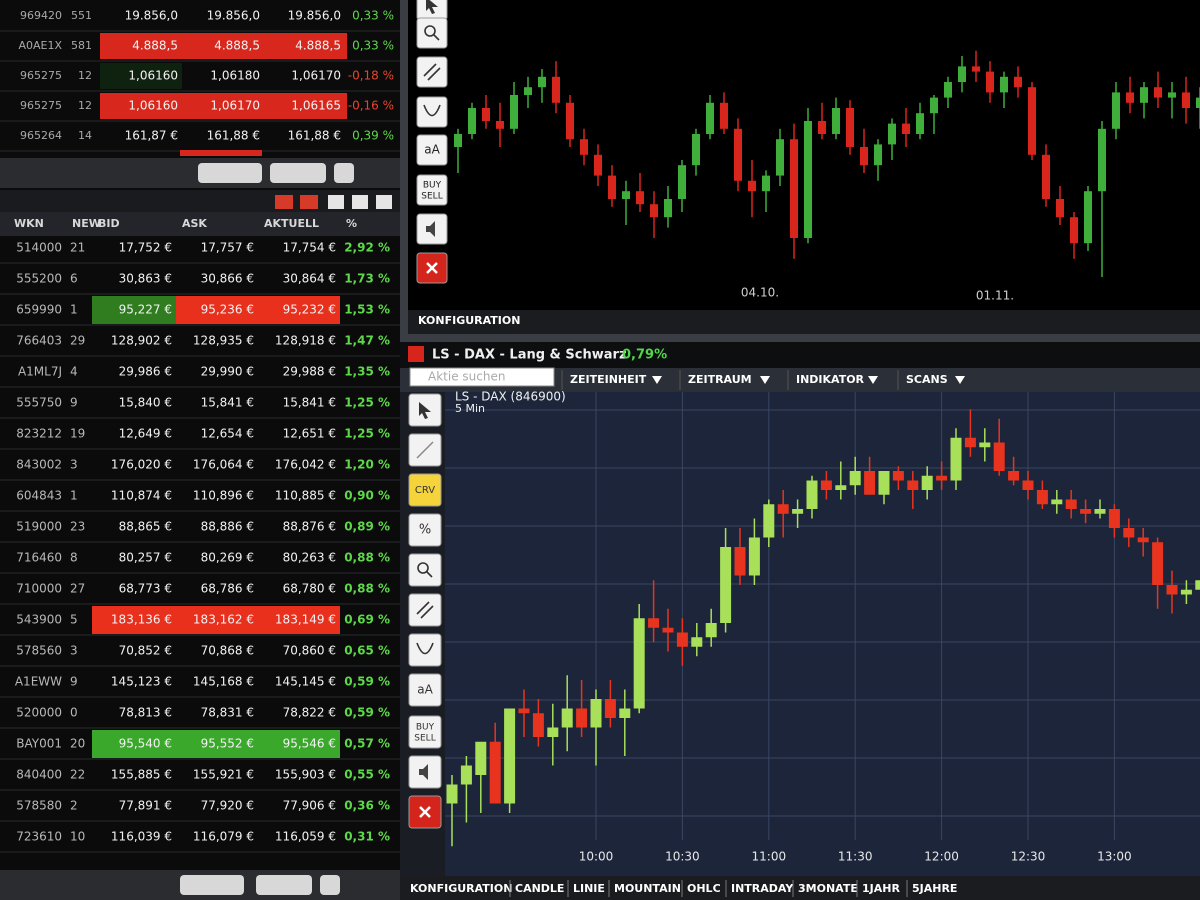 This screenshot has width=1200, height=900. I want to click on cell: 88,865 €, so click(145, 527).